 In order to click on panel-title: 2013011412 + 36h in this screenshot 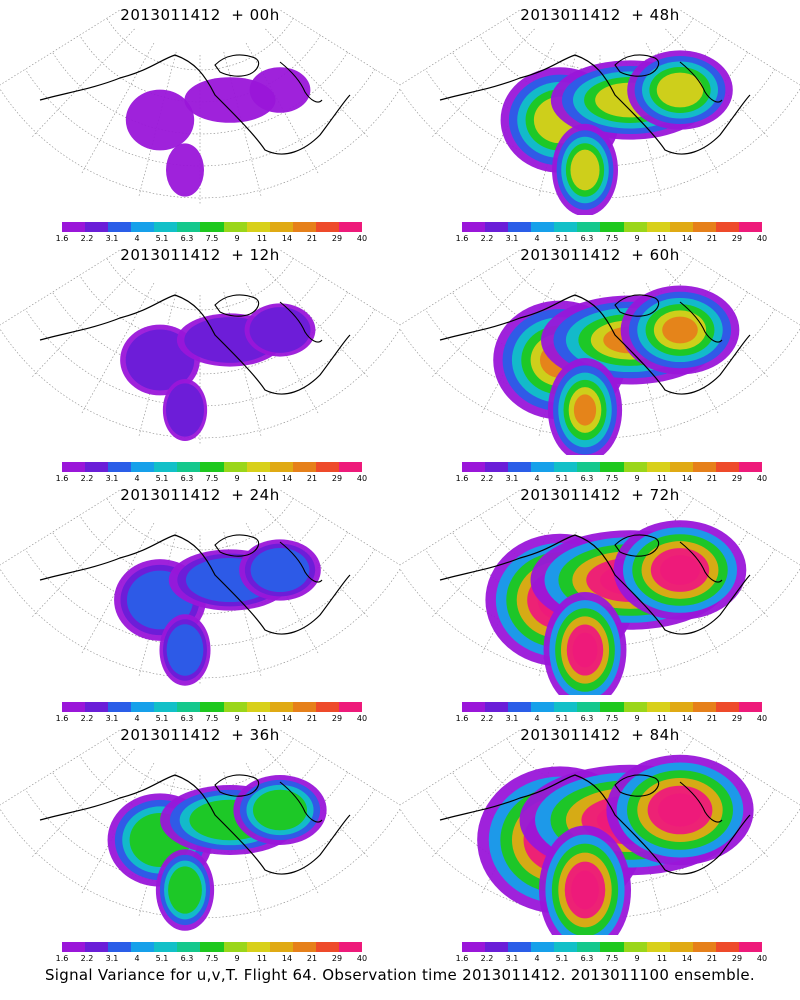, I will do `click(200, 735)`.